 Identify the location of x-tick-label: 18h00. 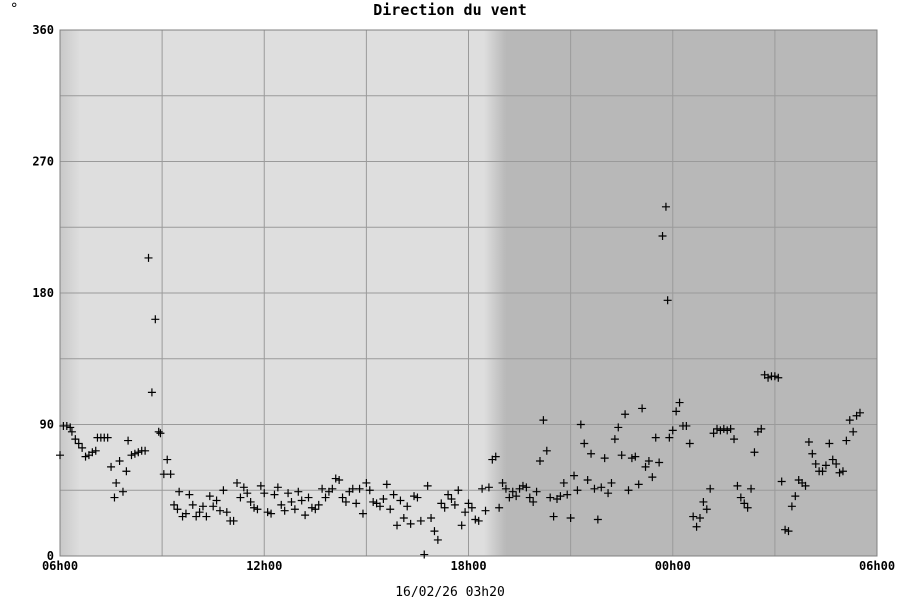
(468, 566).